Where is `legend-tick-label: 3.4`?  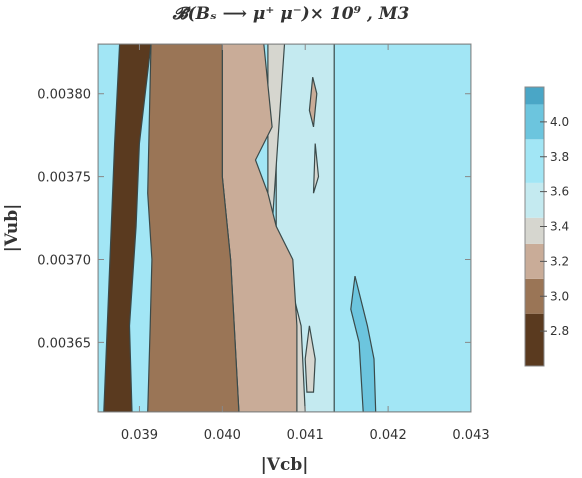 legend-tick-label: 3.4 is located at coordinates (559, 227).